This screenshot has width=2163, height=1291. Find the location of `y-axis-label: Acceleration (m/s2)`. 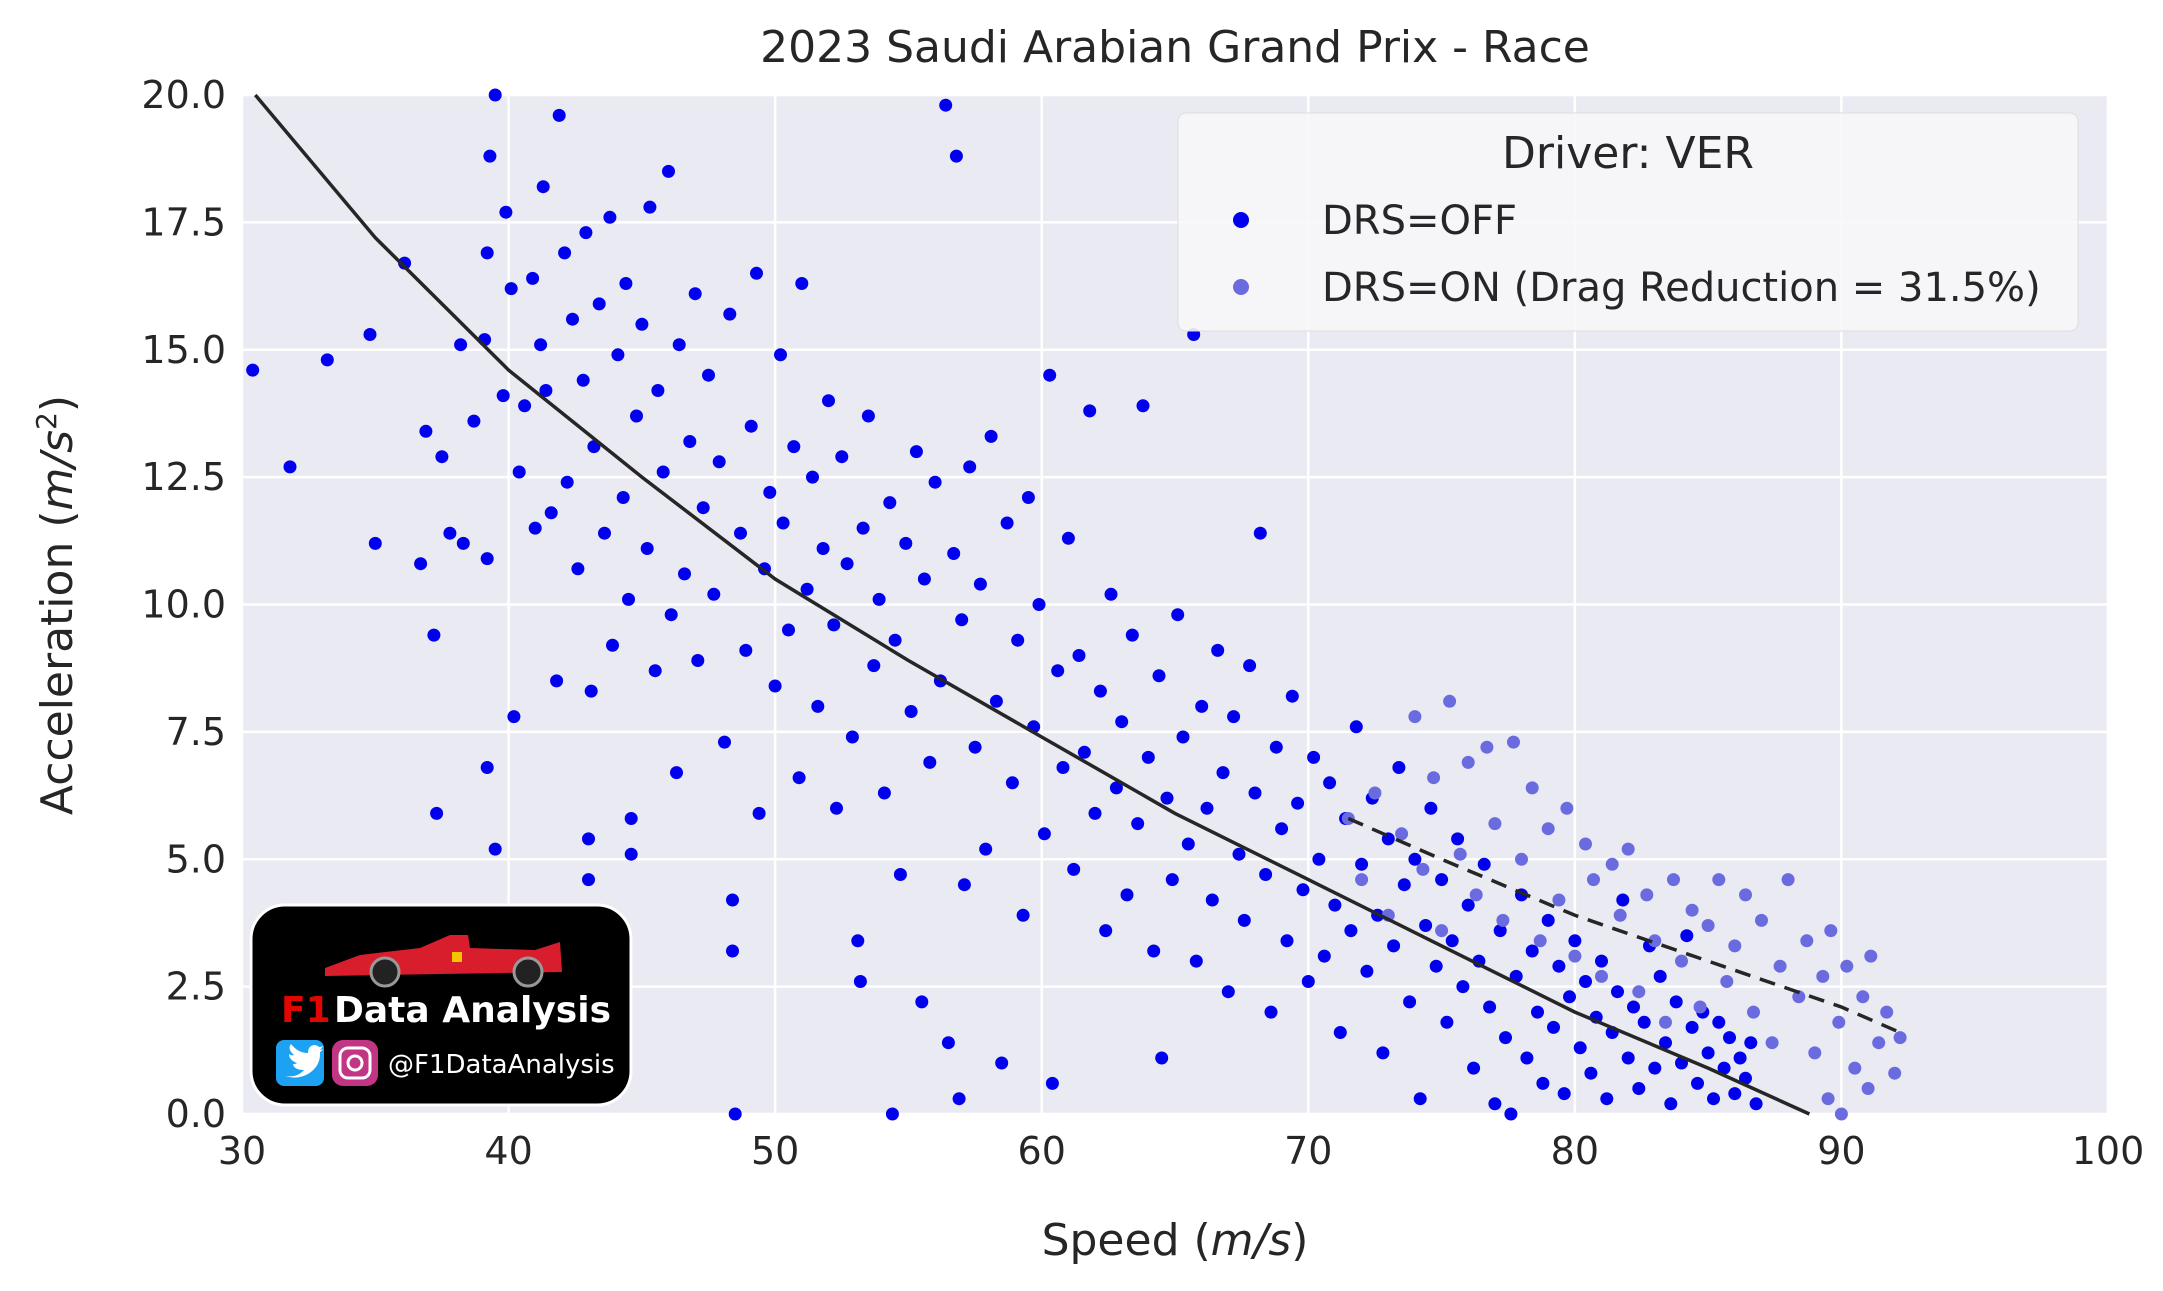

y-axis-label: Acceleration (m/s2) is located at coordinates (56, 605).